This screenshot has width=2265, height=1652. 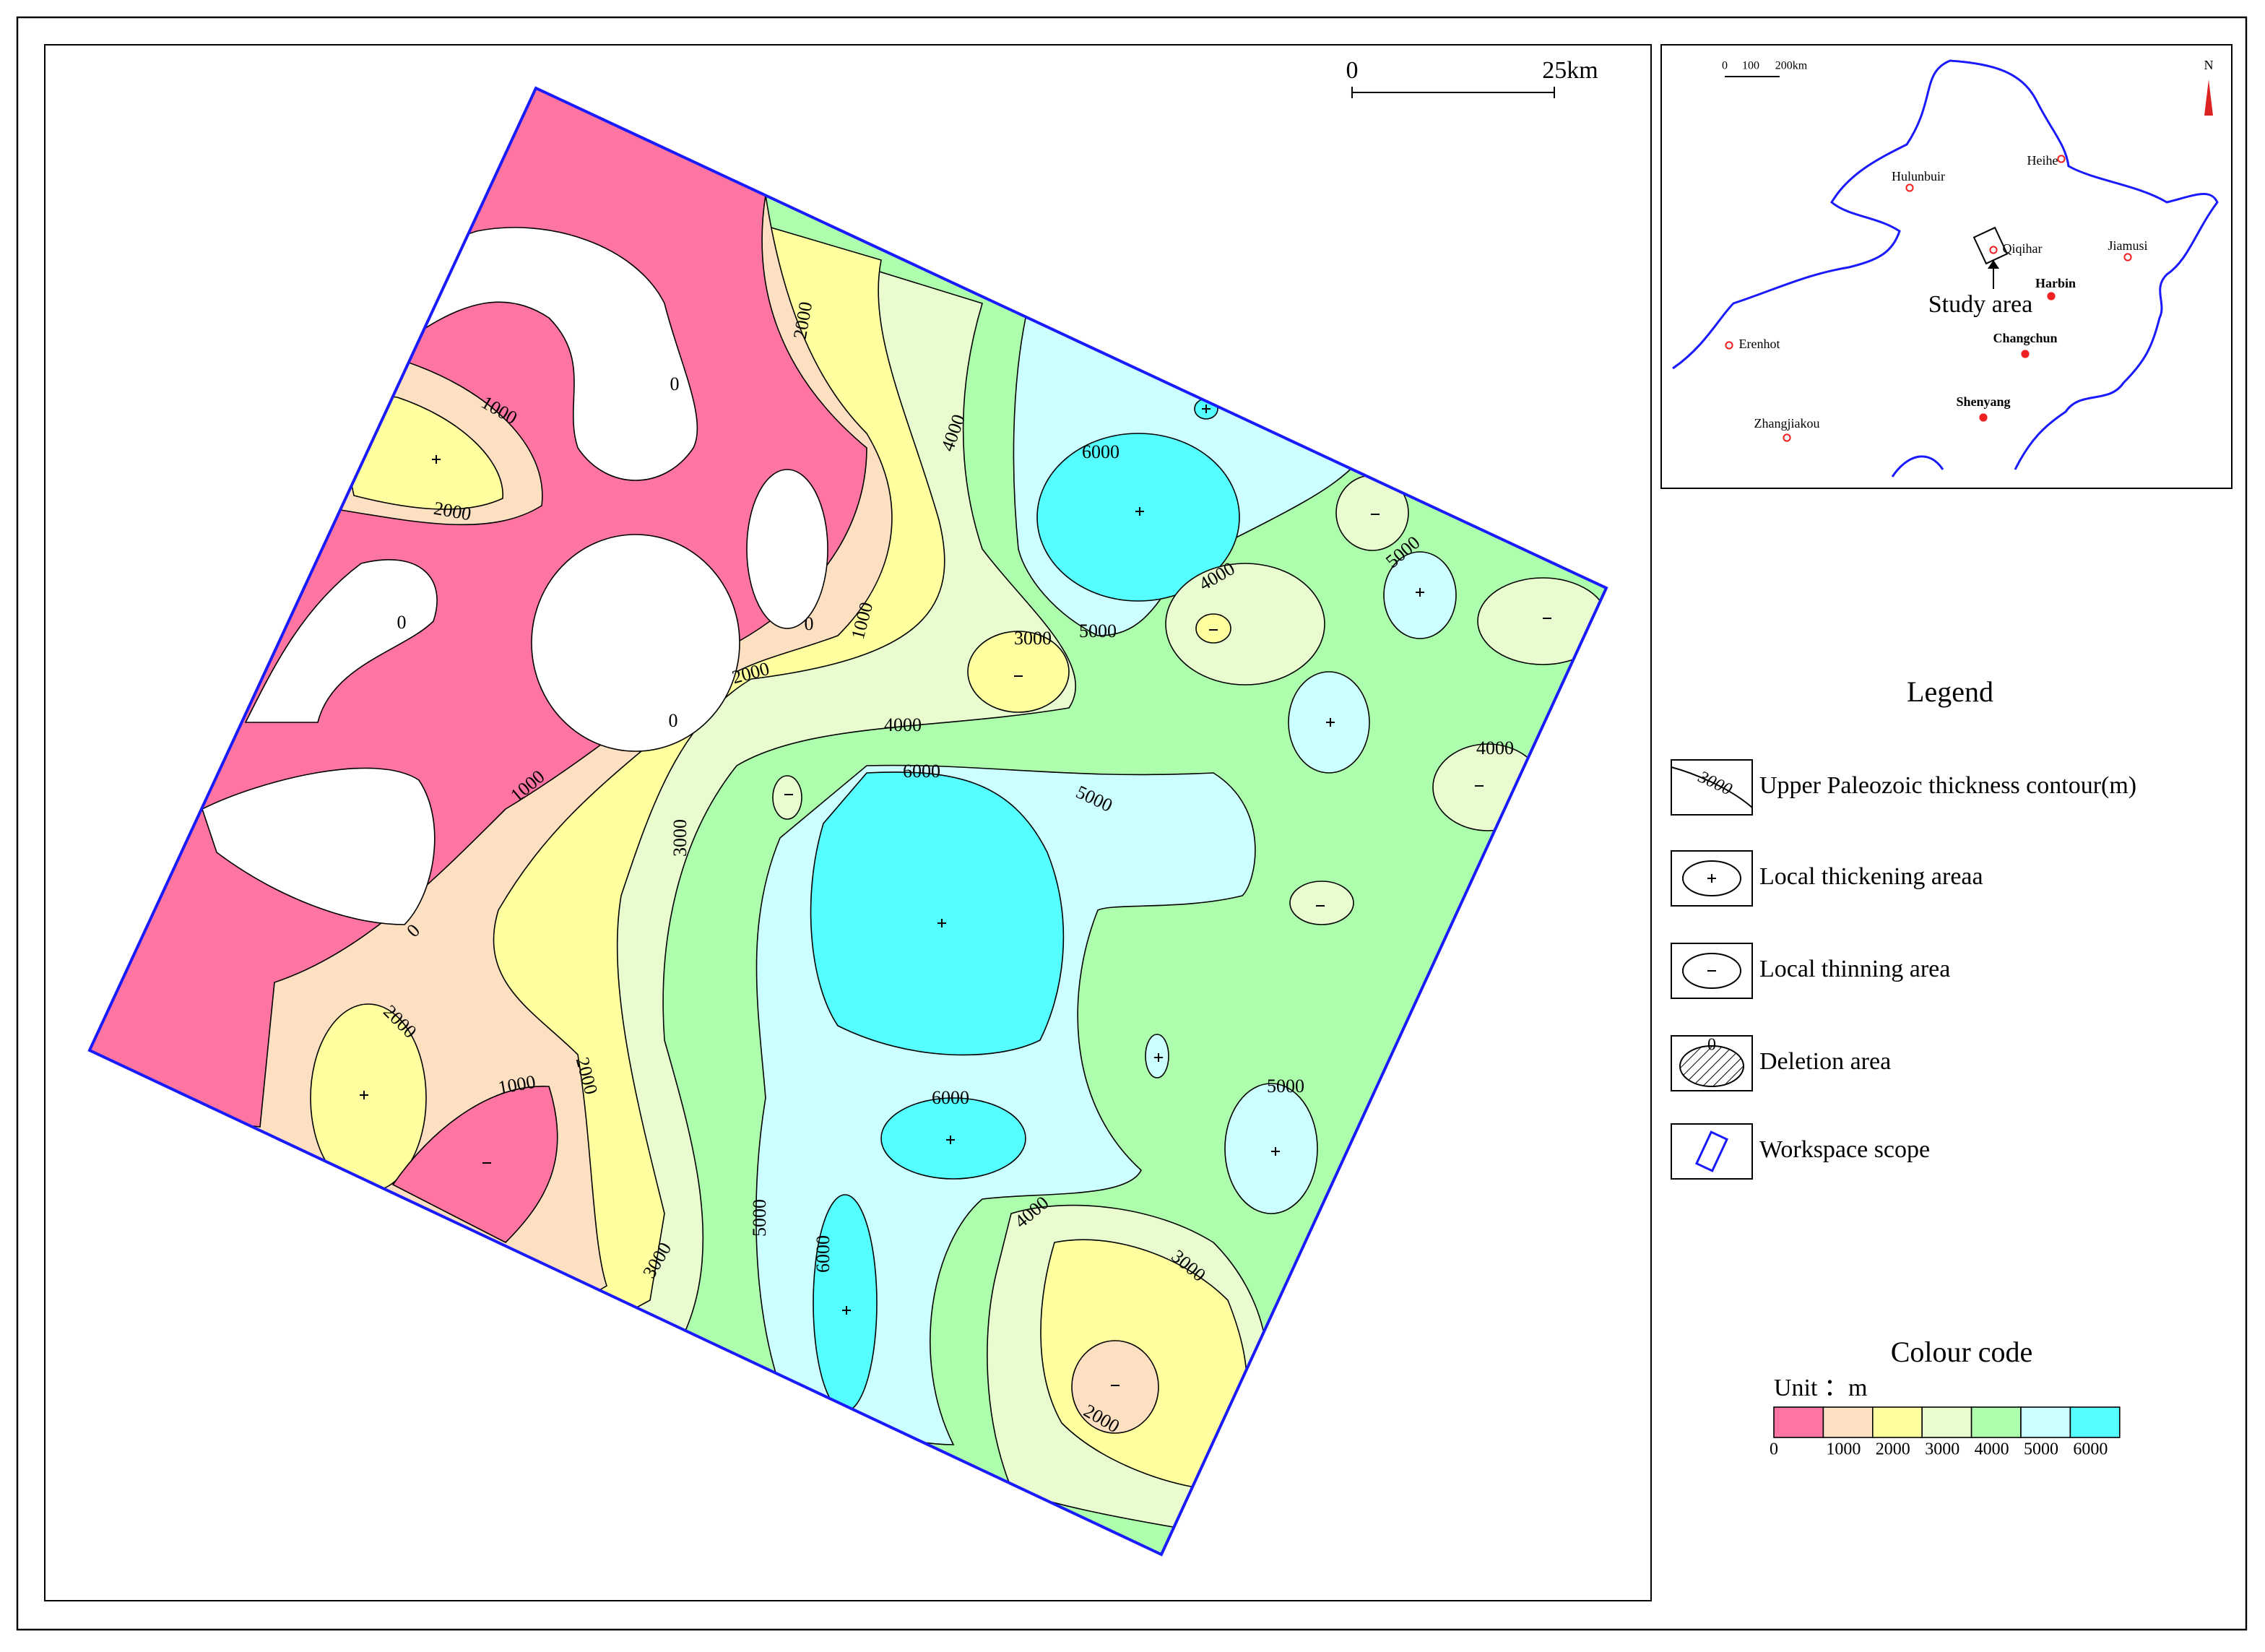 What do you see at coordinates (1570, 70) in the screenshot?
I see `scale-end: 25km` at bounding box center [1570, 70].